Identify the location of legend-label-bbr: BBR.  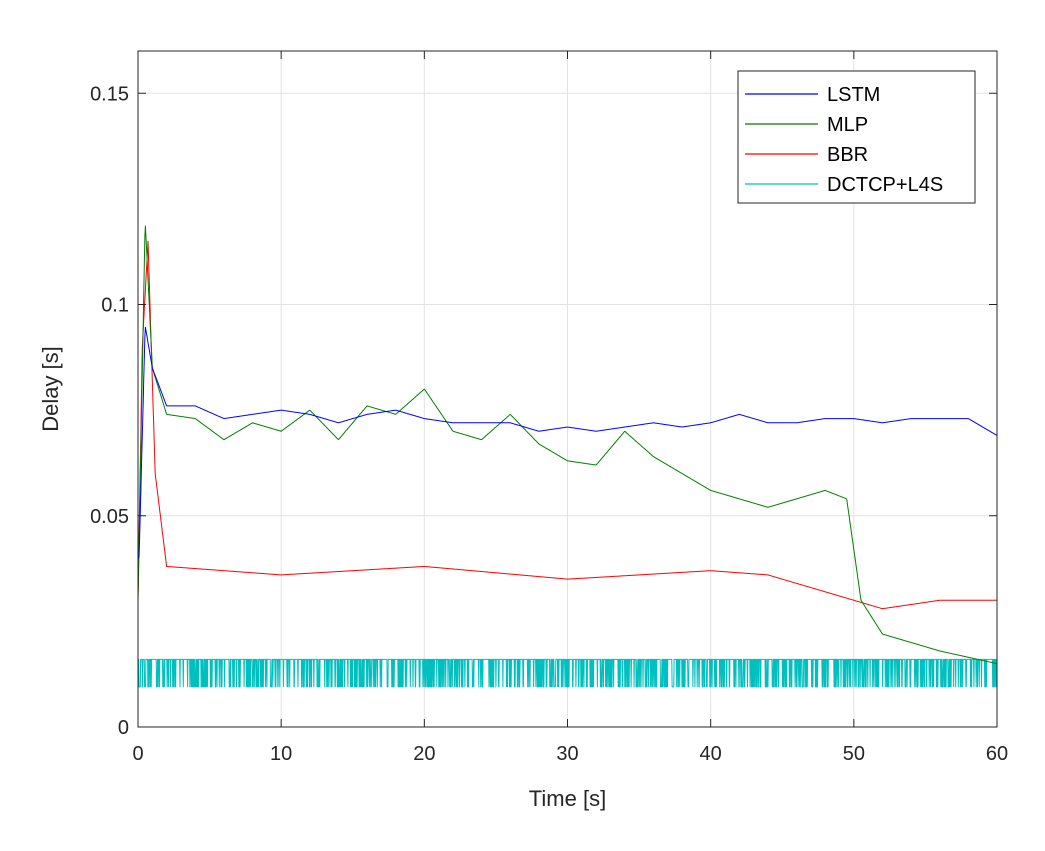
(847, 155).